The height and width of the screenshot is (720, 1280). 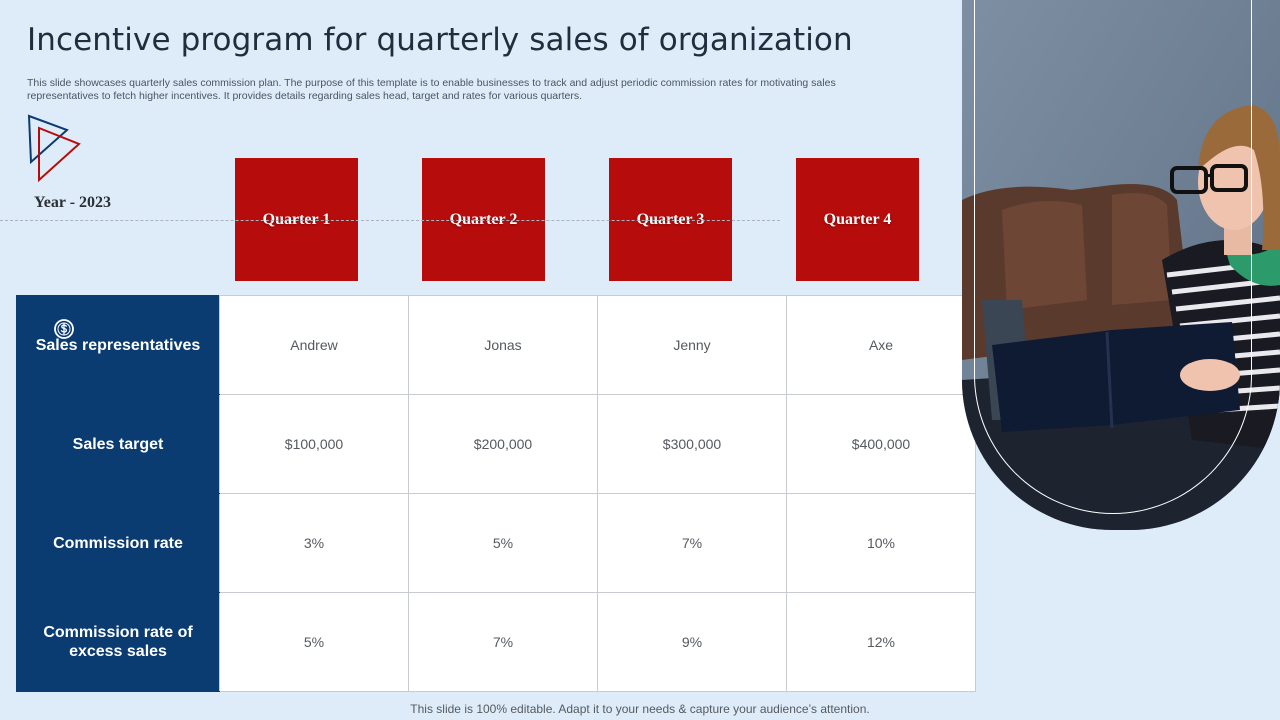 I want to click on table-cell: Axe, so click(x=881, y=345).